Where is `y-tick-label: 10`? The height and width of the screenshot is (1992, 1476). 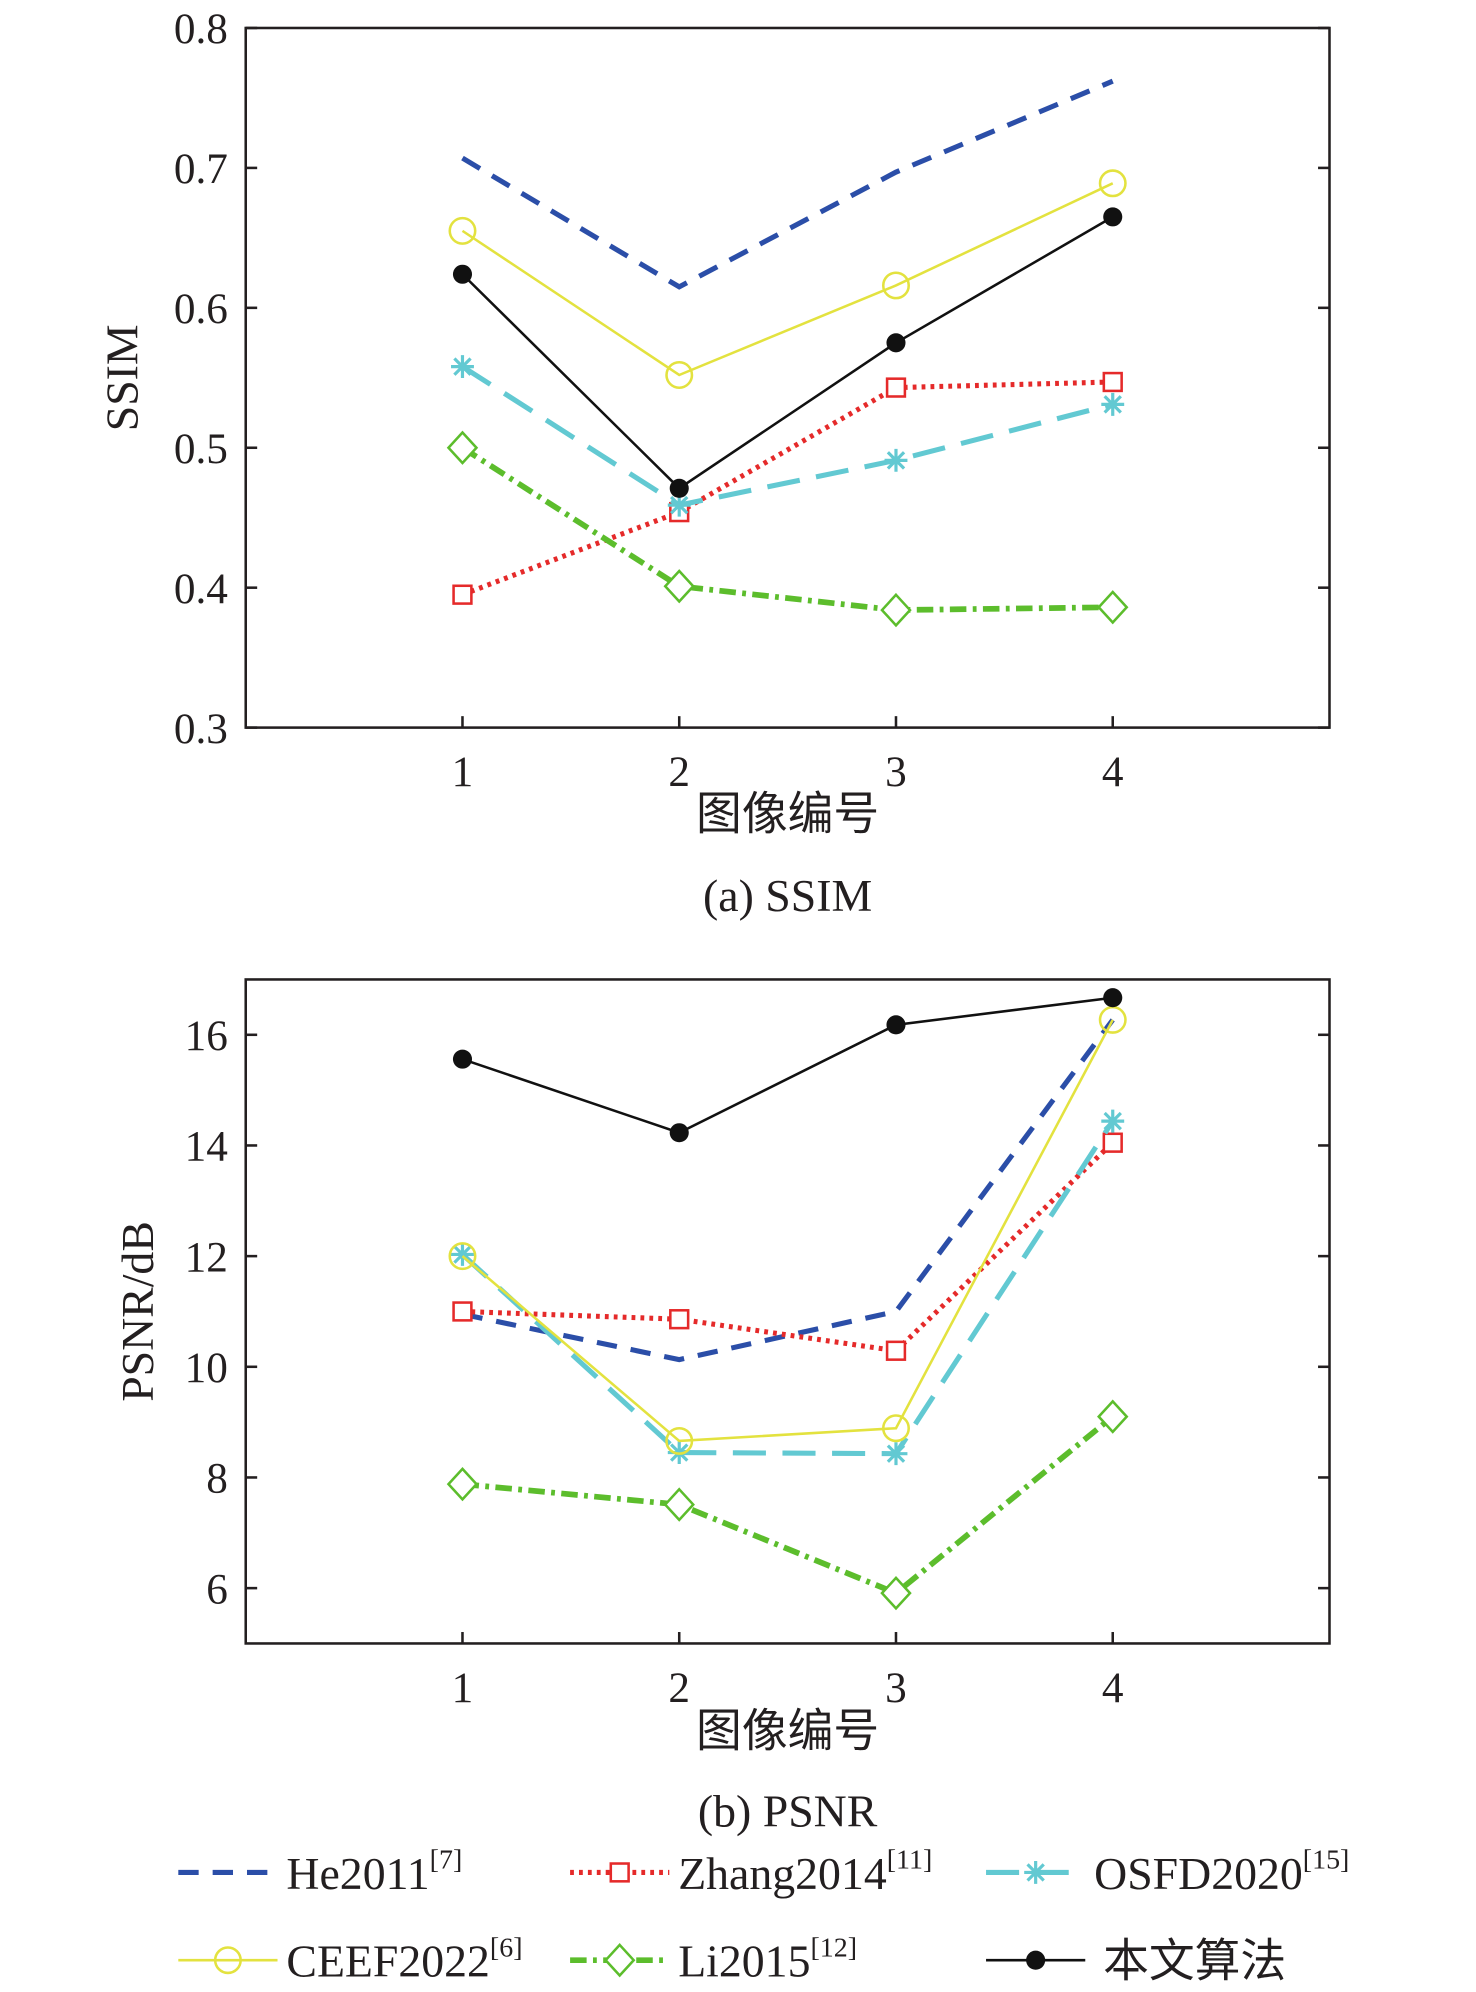 y-tick-label: 10 is located at coordinates (206, 1368).